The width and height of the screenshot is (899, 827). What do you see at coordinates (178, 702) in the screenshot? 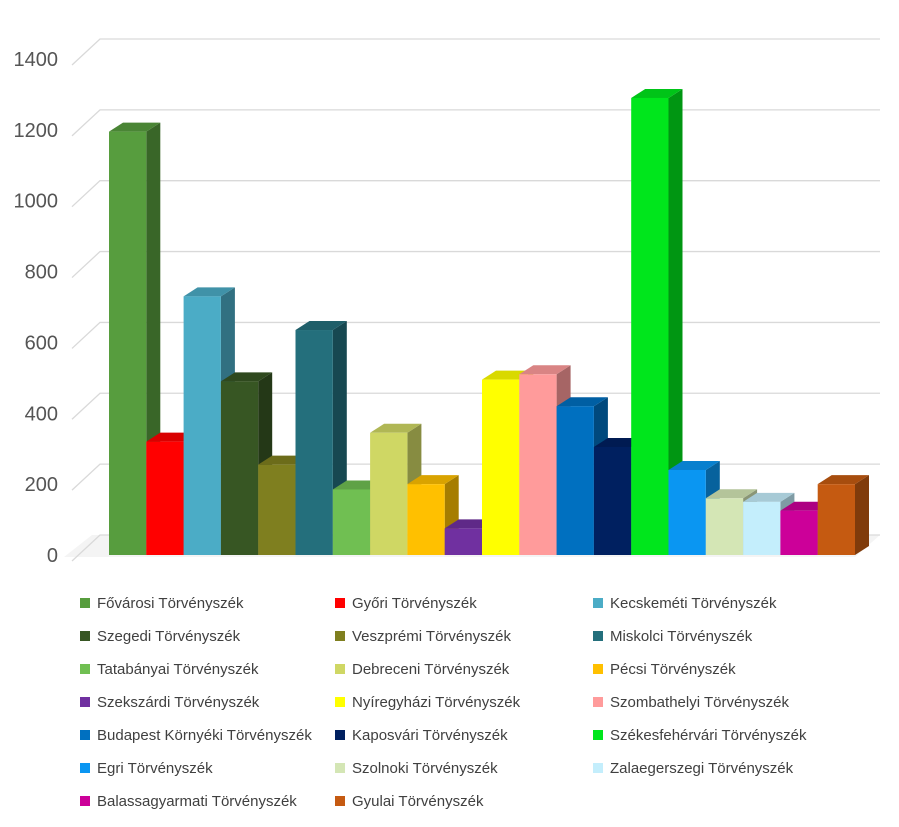
I see `legend-label: Szekszárdi Törvényszék` at bounding box center [178, 702].